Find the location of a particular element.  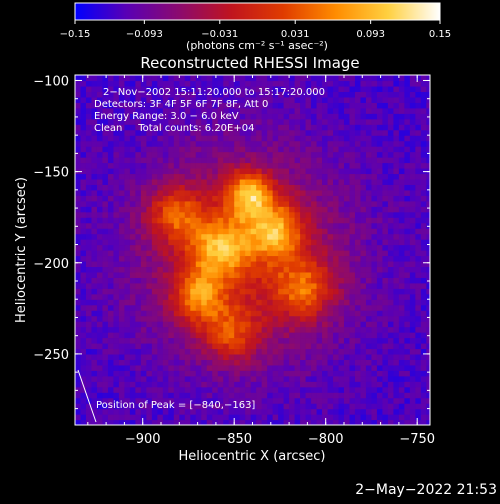

y-axis-label: Heliocentric Y (arcsec) is located at coordinates (21, 250).